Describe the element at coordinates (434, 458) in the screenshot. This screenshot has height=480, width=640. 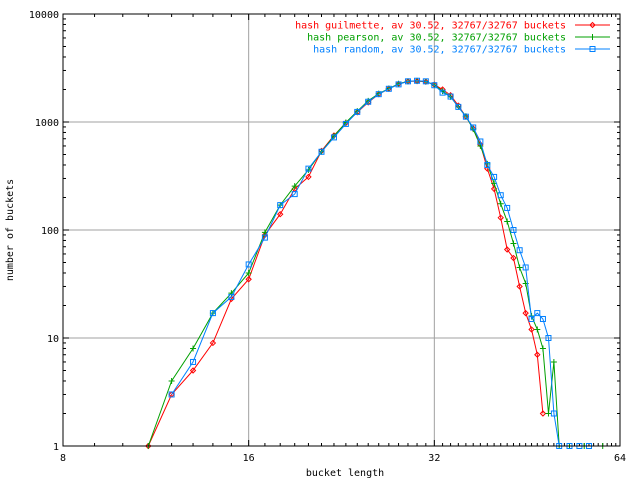
I see `x-tick-label: 32` at that location.